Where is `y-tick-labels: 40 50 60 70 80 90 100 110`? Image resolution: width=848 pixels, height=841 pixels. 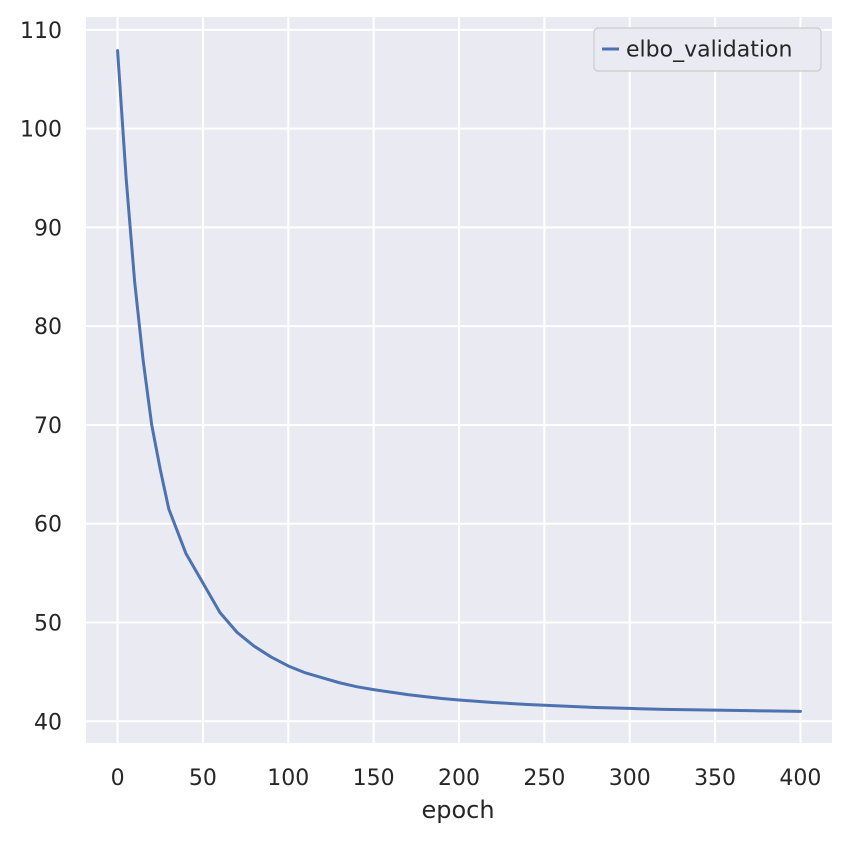 y-tick-labels: 40 50 60 70 80 90 100 110 is located at coordinates (41, 377).